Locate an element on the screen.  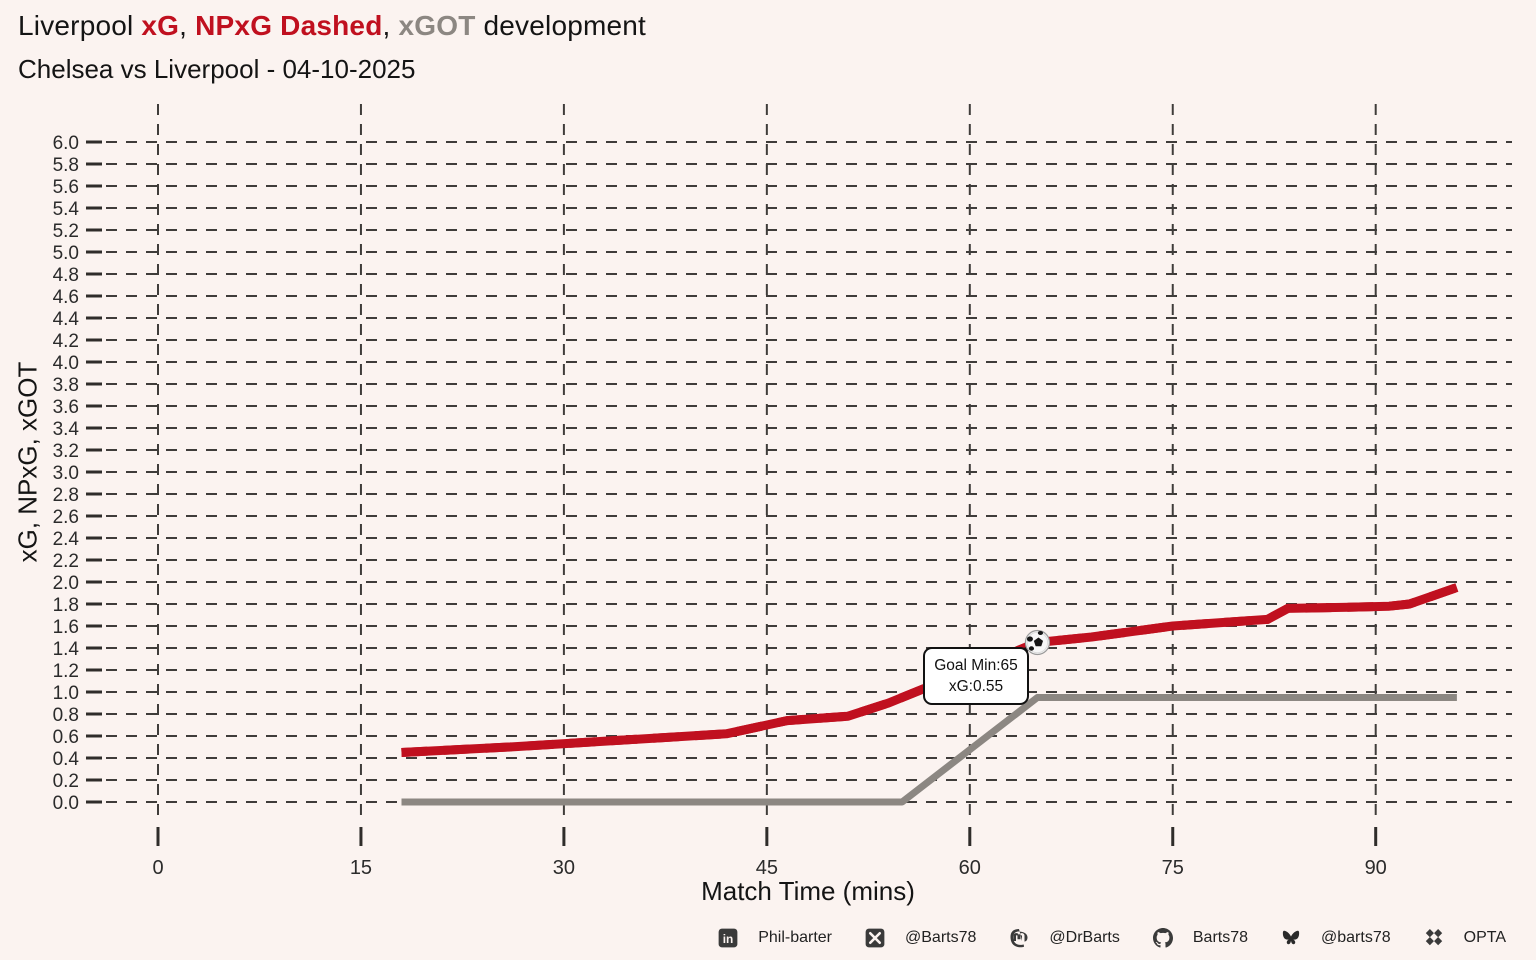
svg-text: 75 is located at coordinates (1173, 868).